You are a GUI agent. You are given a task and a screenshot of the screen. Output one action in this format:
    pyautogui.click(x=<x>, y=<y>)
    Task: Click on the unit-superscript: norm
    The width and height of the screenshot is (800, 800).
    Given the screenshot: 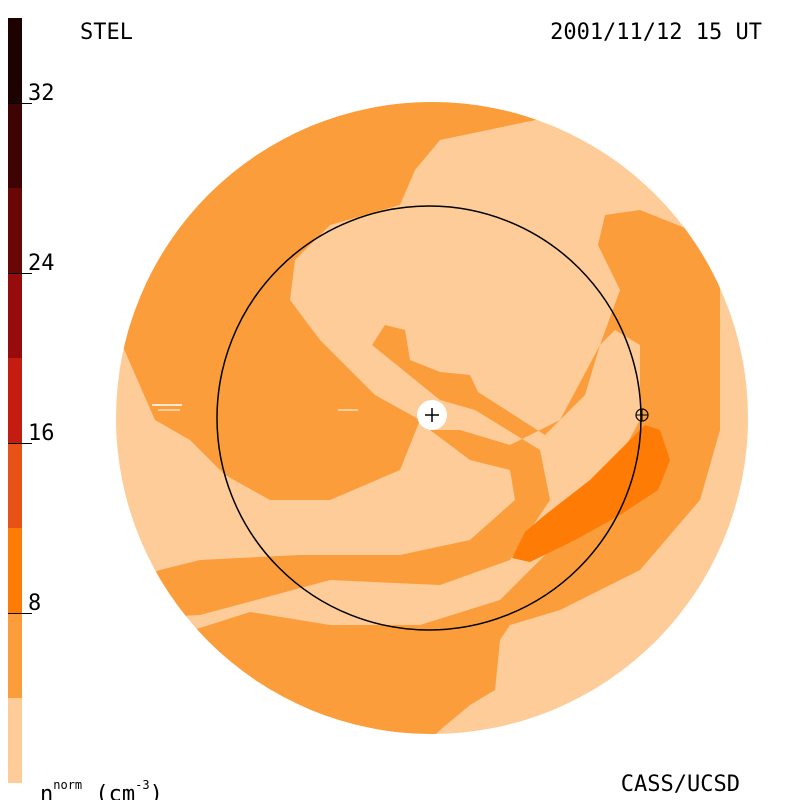 What is the action you would take?
    pyautogui.click(x=68, y=785)
    